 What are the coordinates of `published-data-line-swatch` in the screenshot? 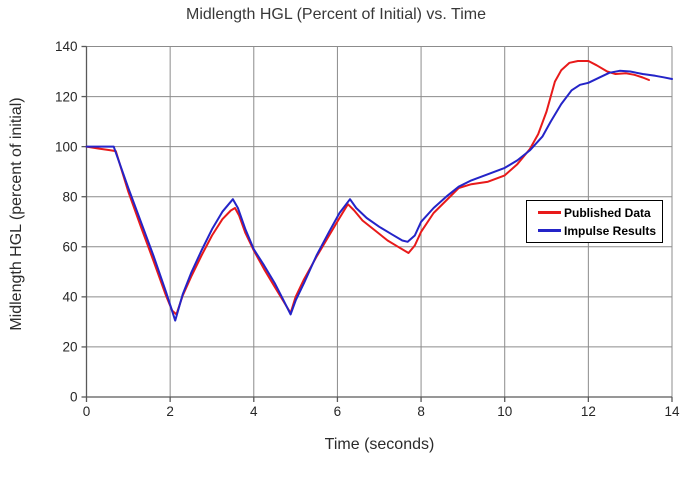 It's located at (549, 212).